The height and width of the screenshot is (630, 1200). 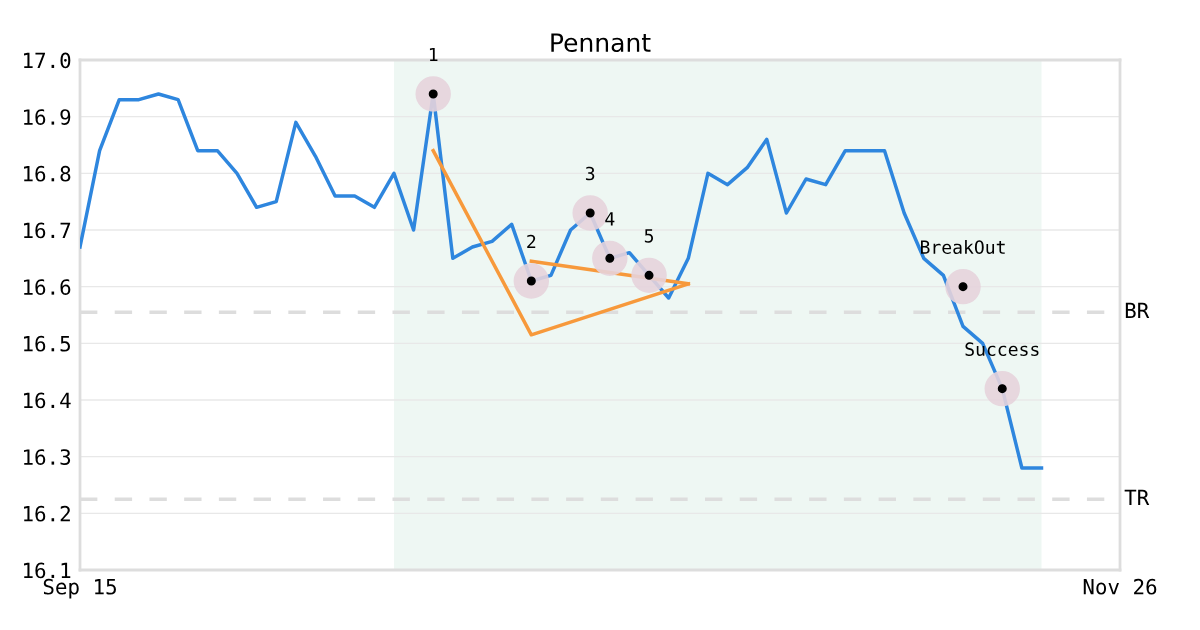 What do you see at coordinates (47, 60) in the screenshot?
I see `y-tick-label: 17.0` at bounding box center [47, 60].